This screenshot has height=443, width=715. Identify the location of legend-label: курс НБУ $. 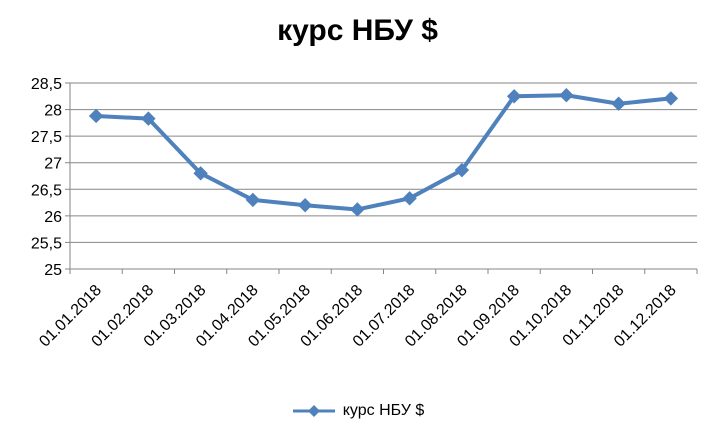
(383, 410).